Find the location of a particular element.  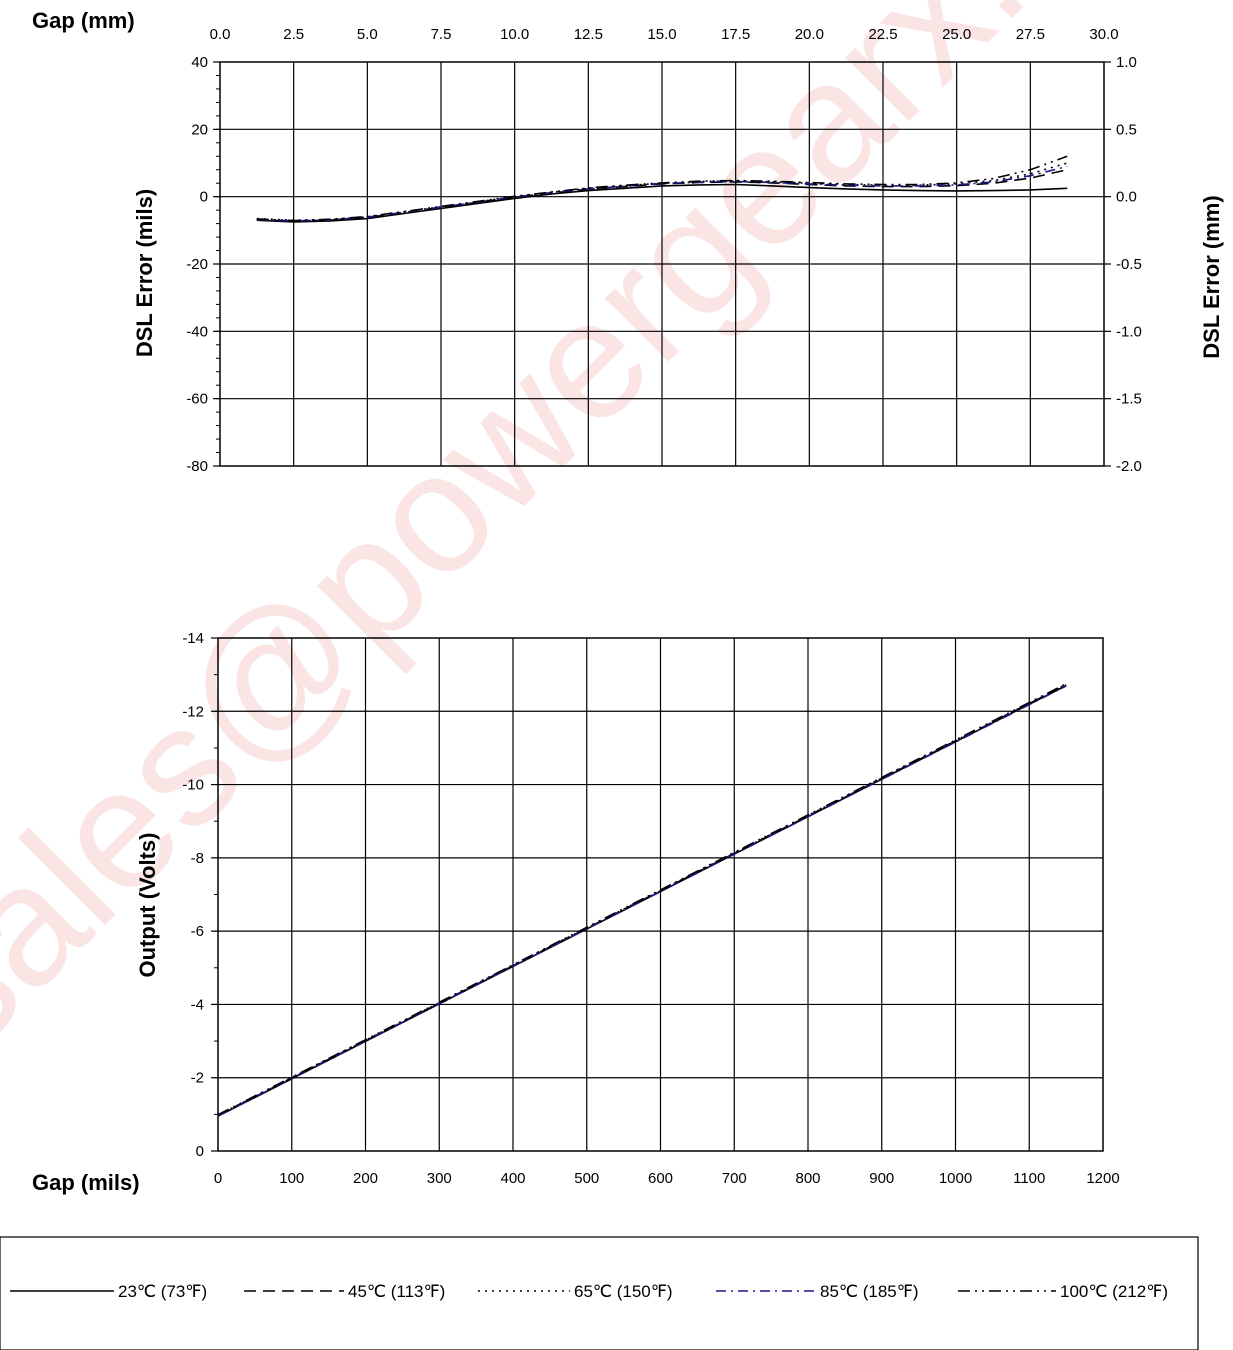

legend-label-5: 100℃ (212℉) is located at coordinates (1114, 1291).